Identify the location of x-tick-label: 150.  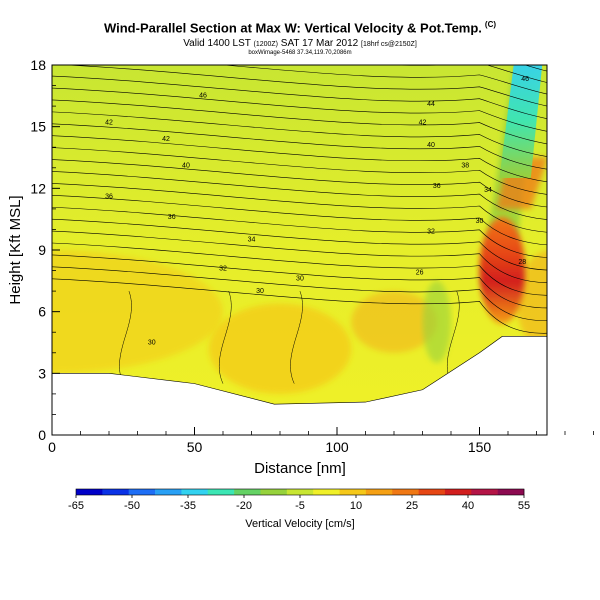
(480, 447).